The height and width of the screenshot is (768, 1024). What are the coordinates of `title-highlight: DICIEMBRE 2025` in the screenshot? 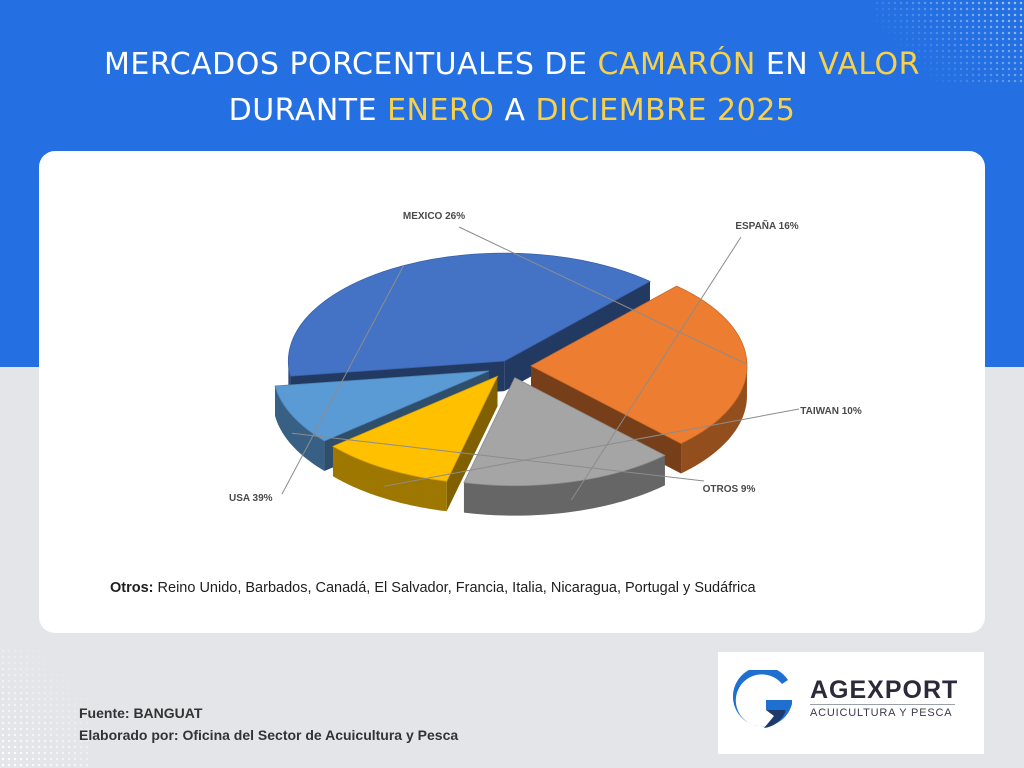 It's located at (665, 110).